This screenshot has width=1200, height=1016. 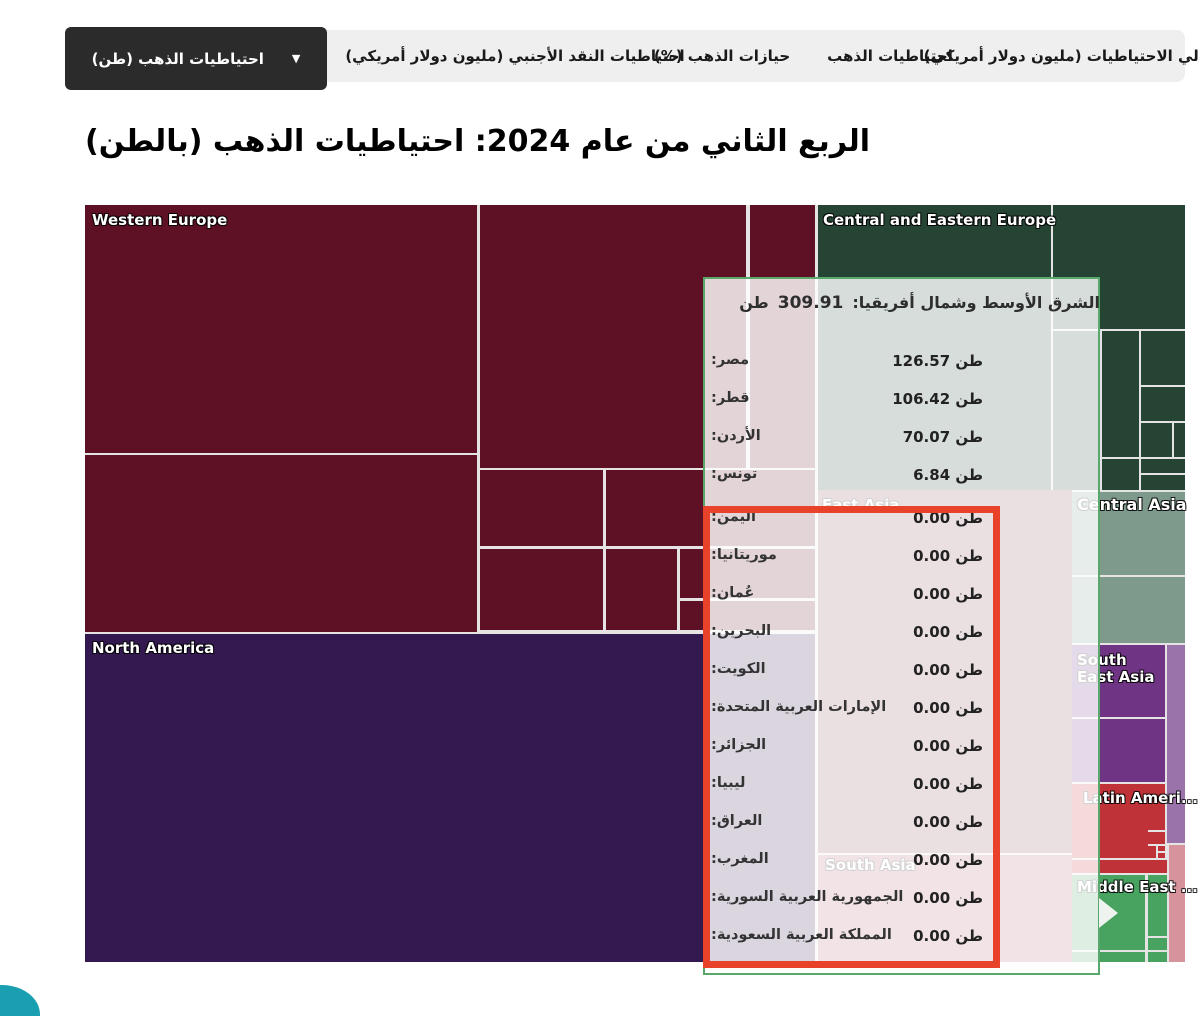 I want to click on tooltip-arrow-icon, so click(x=1108, y=913).